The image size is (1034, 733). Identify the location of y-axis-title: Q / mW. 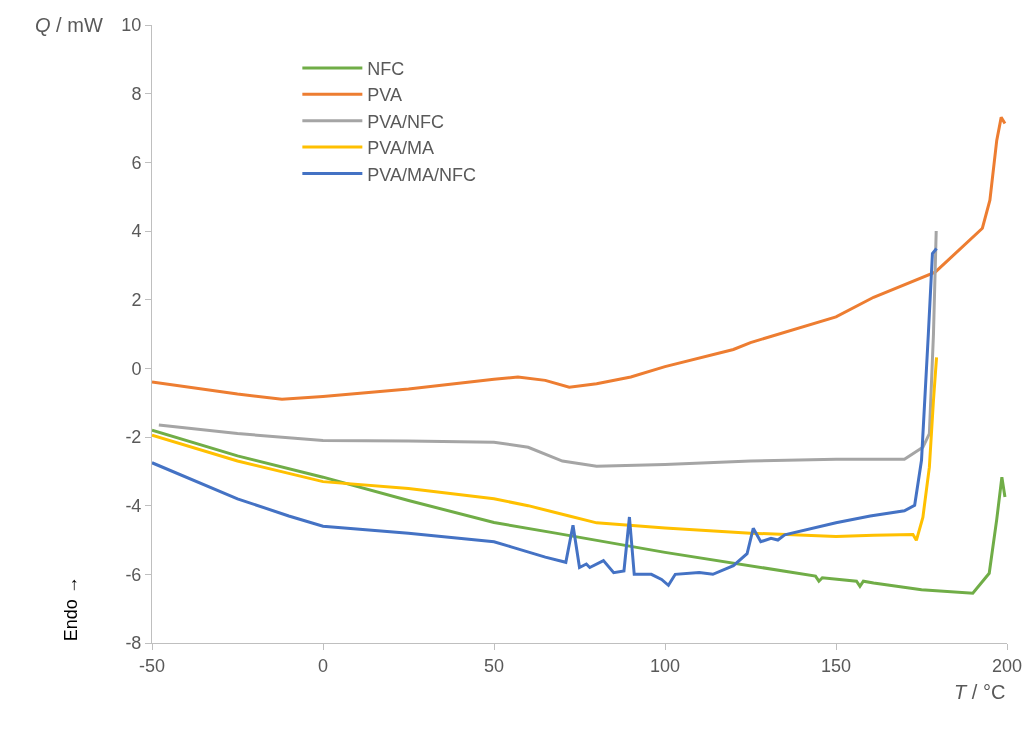
(69, 25).